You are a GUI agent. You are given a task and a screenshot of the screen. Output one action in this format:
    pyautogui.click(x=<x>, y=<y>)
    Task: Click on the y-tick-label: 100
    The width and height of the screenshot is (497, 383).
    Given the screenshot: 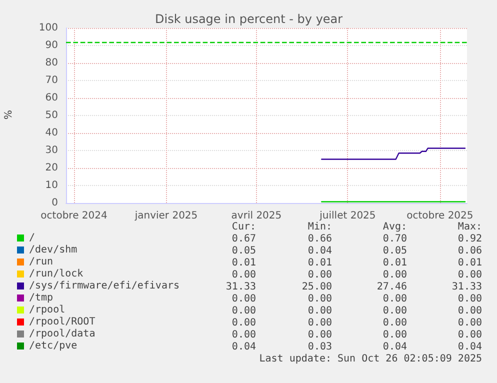 What is the action you would take?
    pyautogui.click(x=48, y=28)
    